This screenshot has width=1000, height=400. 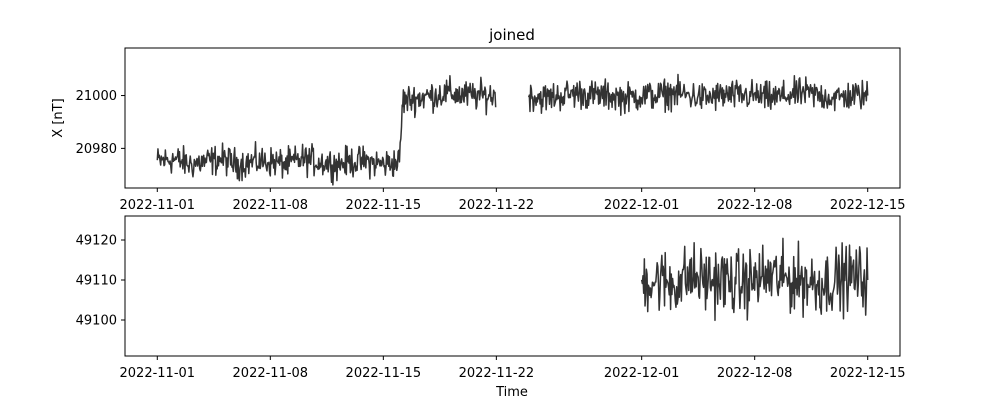 What do you see at coordinates (96, 96) in the screenshot?
I see `y-tick-label: 21000` at bounding box center [96, 96].